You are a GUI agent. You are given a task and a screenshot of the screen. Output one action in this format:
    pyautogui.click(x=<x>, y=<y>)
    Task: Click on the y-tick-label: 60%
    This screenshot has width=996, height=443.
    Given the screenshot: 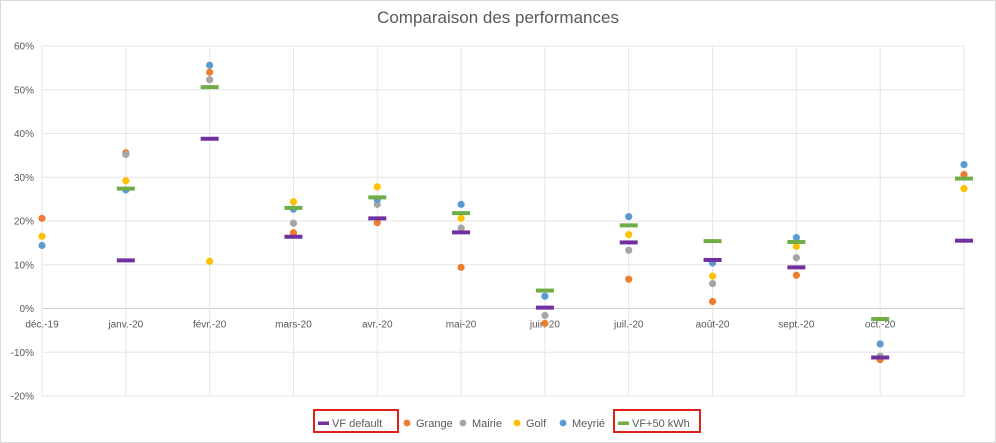 What is the action you would take?
    pyautogui.click(x=24, y=47)
    